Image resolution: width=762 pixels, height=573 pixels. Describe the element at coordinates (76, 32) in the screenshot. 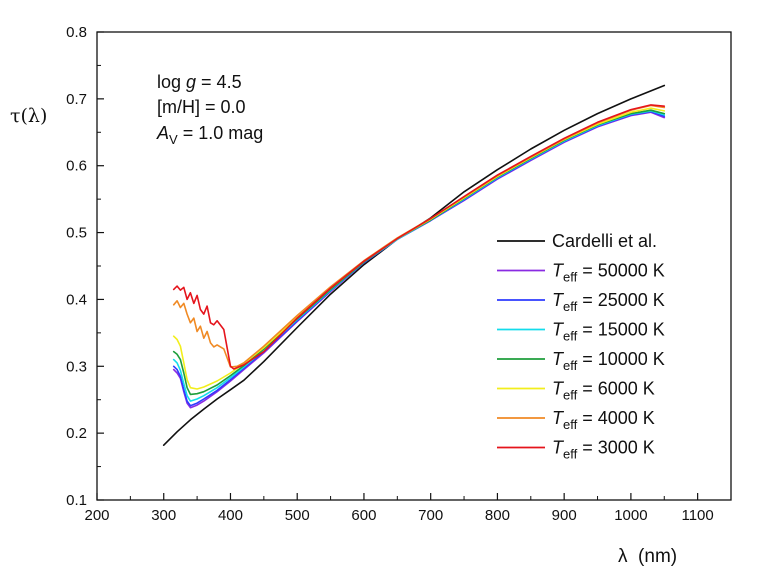

I see `y-tick-label: 0.8` at that location.